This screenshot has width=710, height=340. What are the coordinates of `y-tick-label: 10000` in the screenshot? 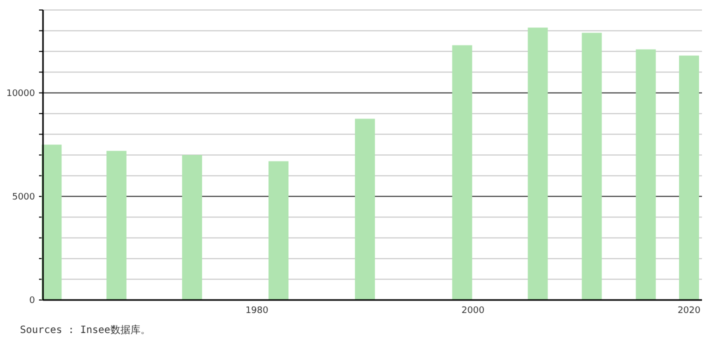 It's located at (21, 93).